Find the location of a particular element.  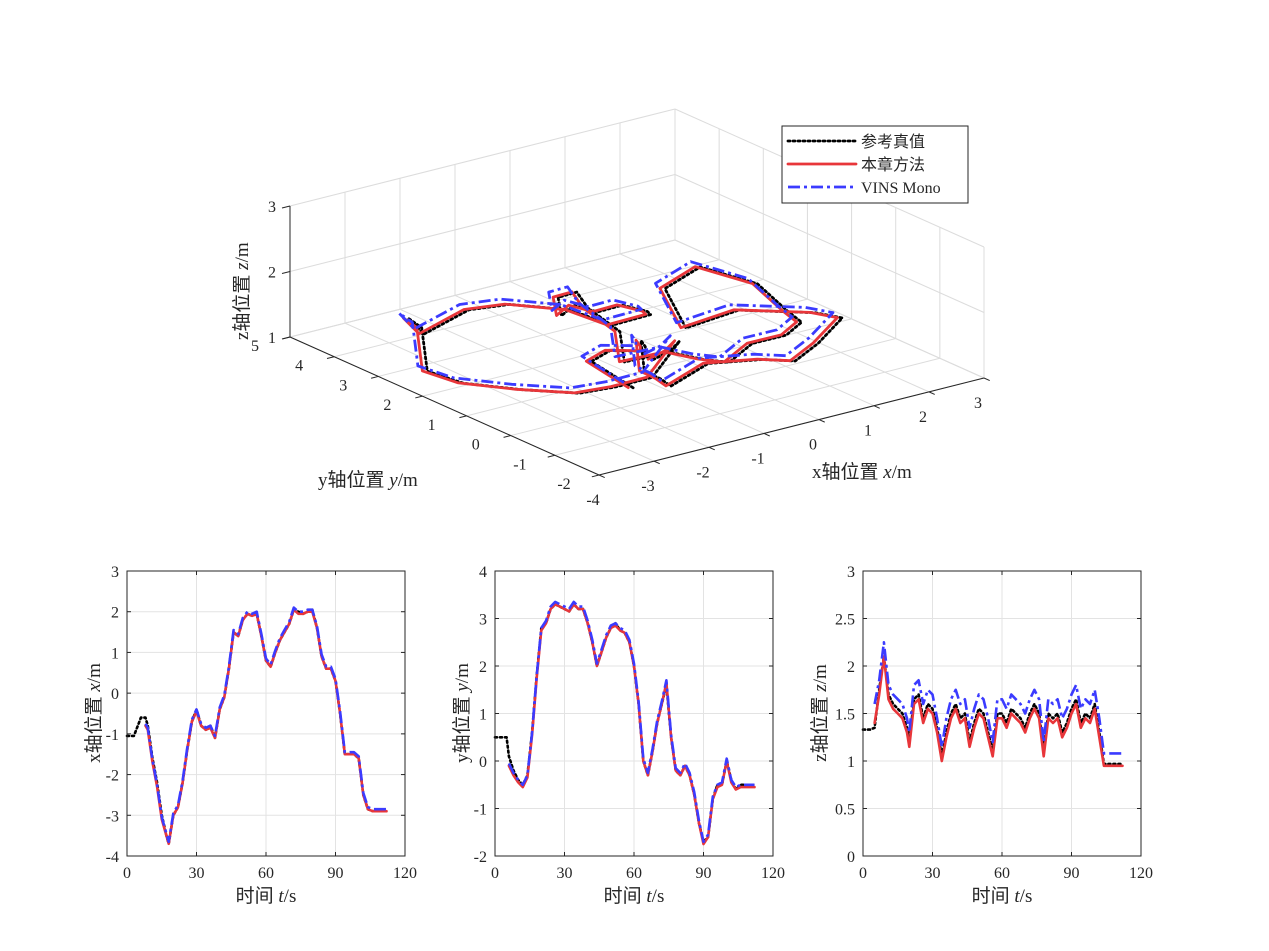

sub2-ylabel: y轴位置 y/m is located at coordinates (462, 713).